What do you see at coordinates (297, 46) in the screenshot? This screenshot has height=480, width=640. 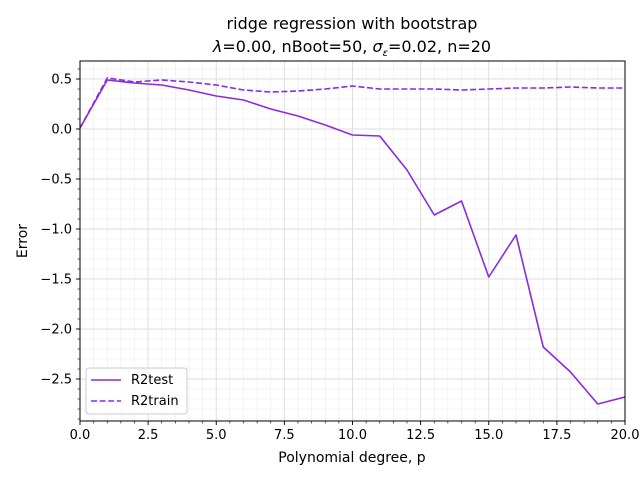 I see `title-lambda-text: =0.00, nBoot=50,` at bounding box center [297, 46].